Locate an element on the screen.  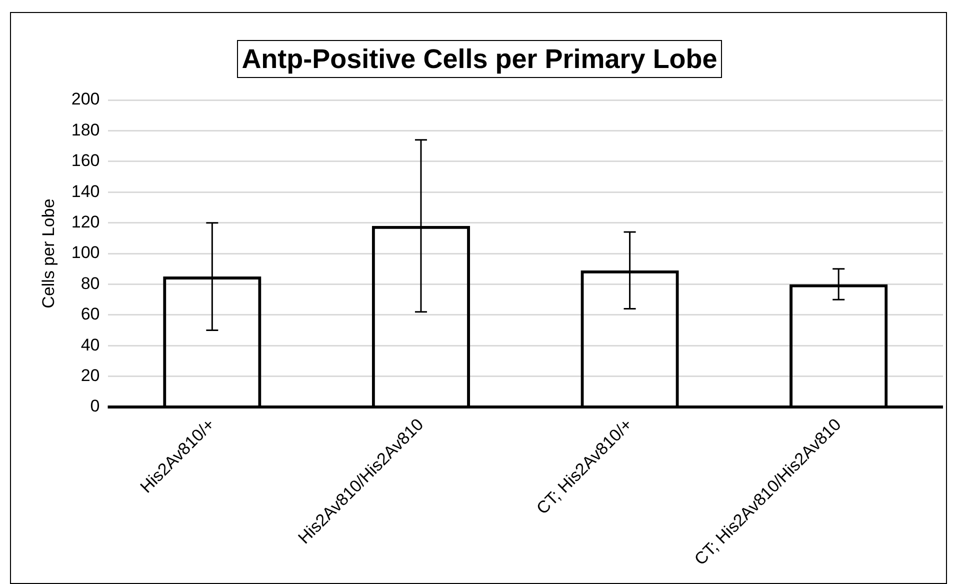
y-tick-label: 60 is located at coordinates (90, 314).